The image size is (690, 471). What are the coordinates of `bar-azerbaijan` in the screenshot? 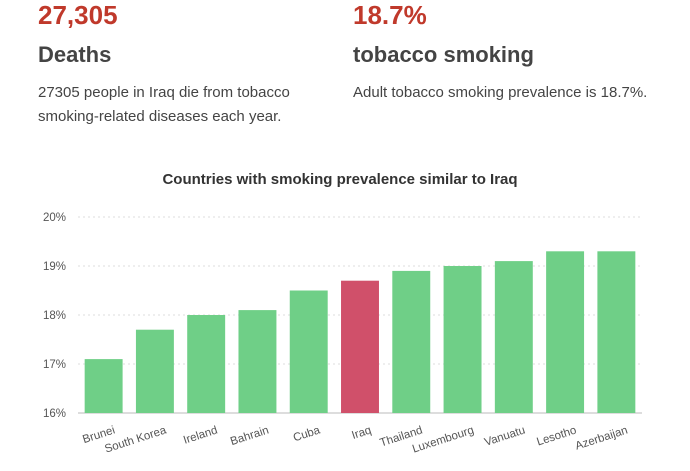 It's located at (616, 332).